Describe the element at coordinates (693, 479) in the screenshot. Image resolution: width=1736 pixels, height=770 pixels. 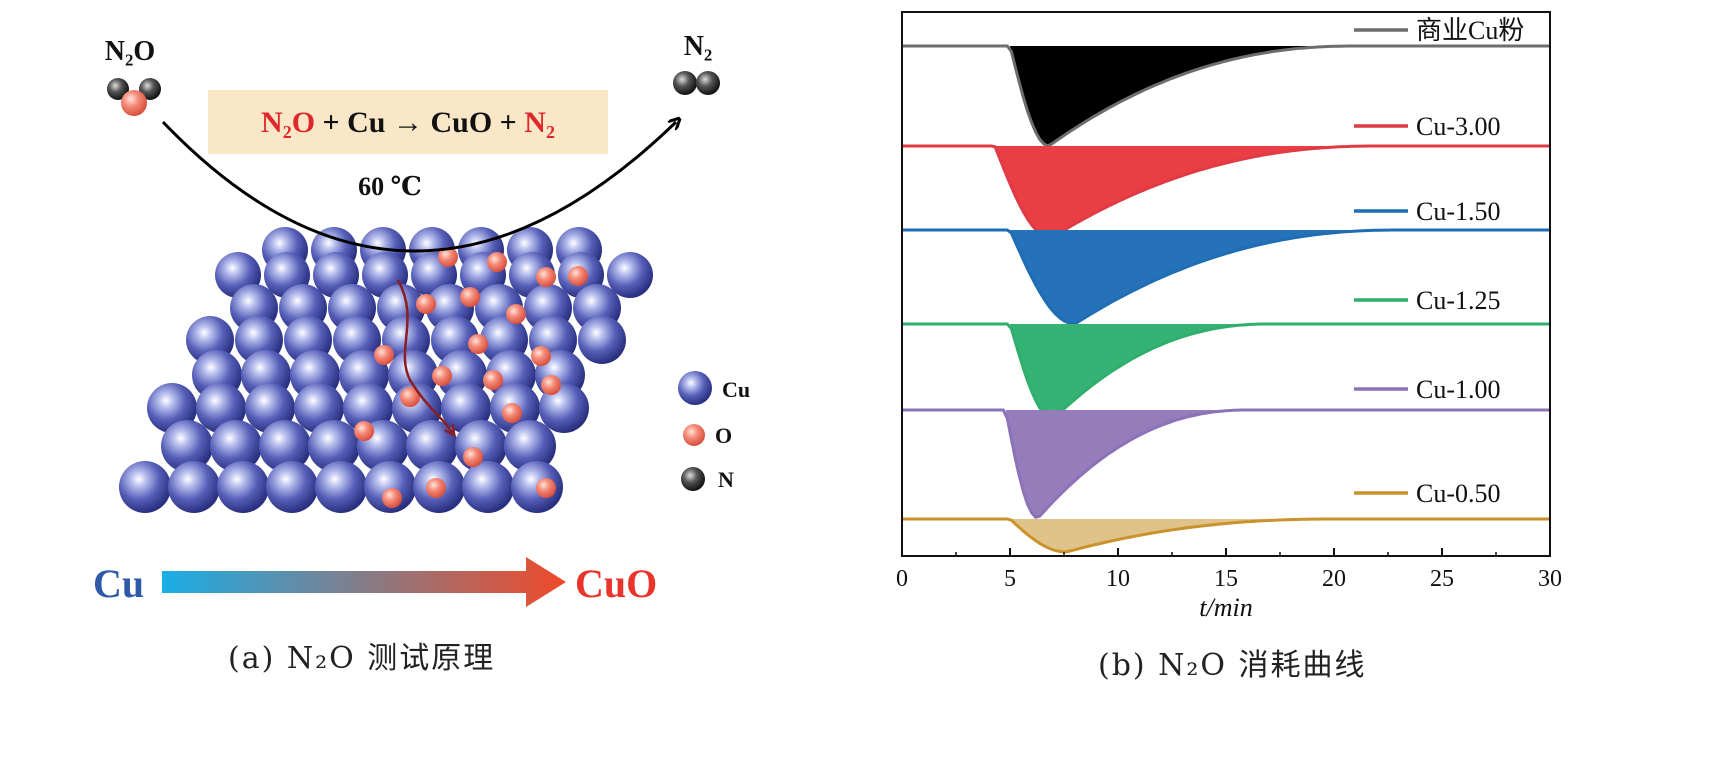
I see `n-atom-icon` at that location.